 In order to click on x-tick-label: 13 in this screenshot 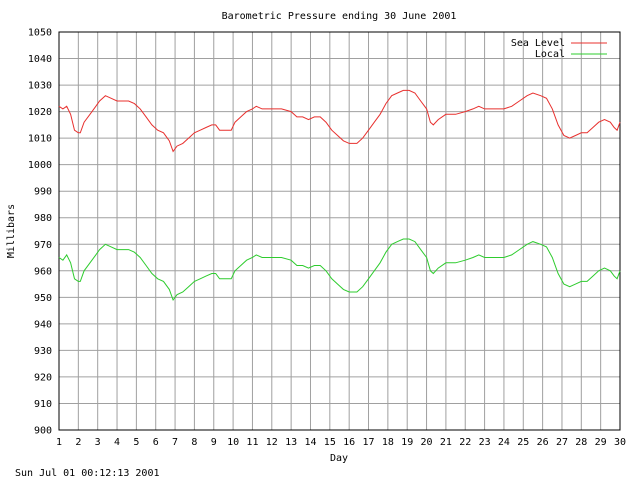, I will do `click(291, 442)`.